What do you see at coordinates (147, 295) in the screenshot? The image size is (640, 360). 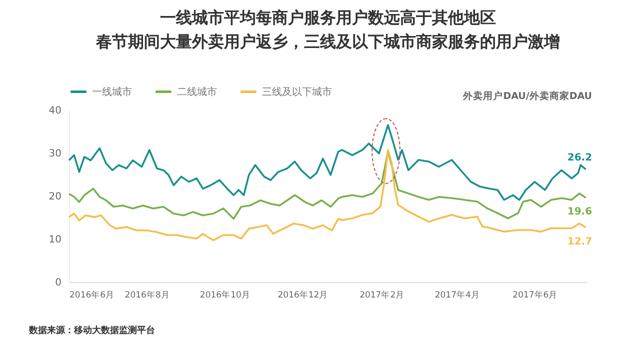 I see `x-tick-label: 2016年8月` at bounding box center [147, 295].